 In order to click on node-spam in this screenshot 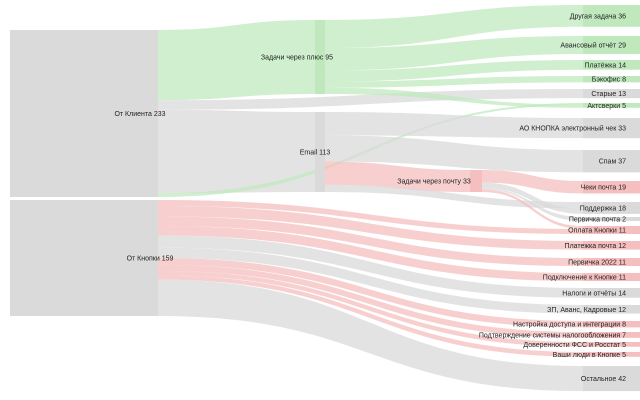, I will do `click(611, 161)`.